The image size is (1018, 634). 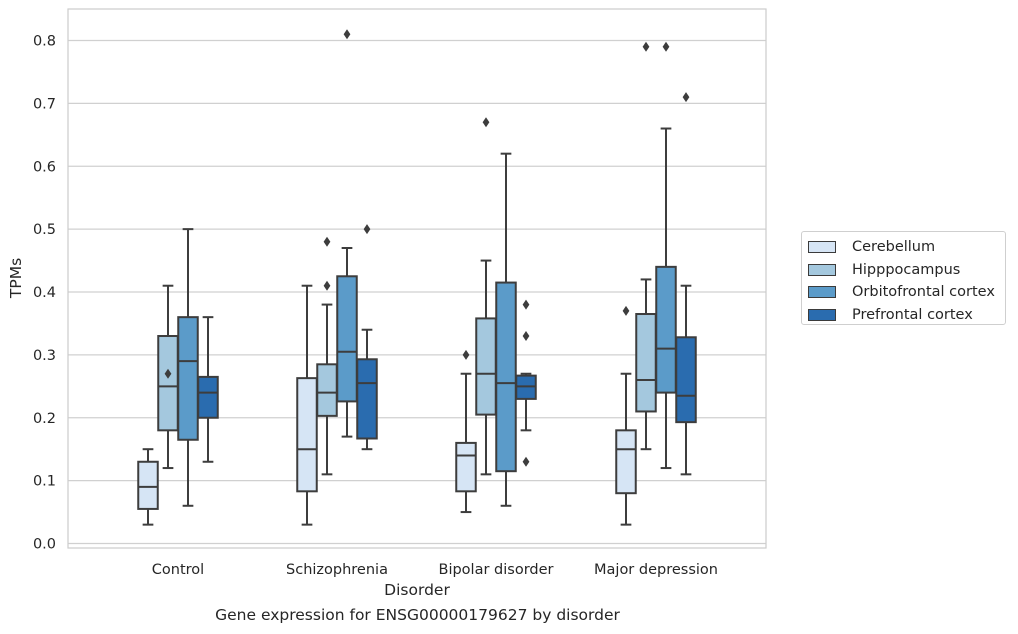 What do you see at coordinates (44, 482) in the screenshot?
I see `y-tick-label: 0.1` at bounding box center [44, 482].